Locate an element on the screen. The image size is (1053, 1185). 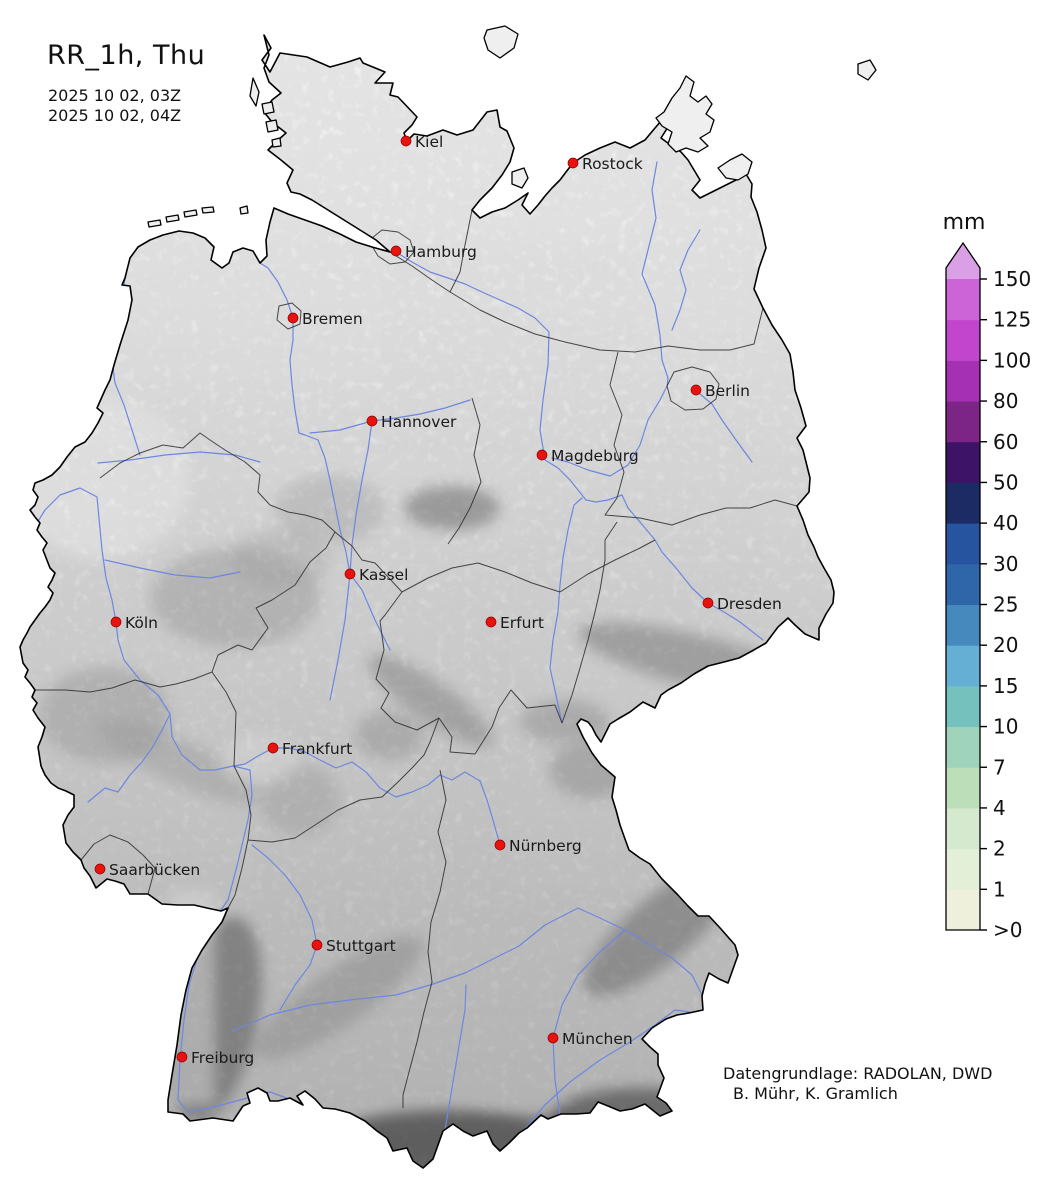
city-marker-Stuttgart is located at coordinates (317, 945).